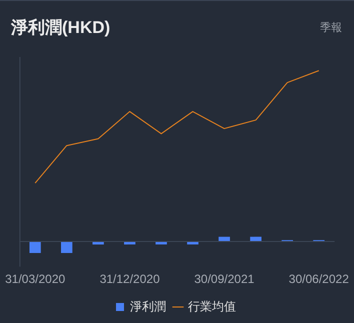 This screenshot has width=354, height=323. What do you see at coordinates (130, 279) in the screenshot?
I see `x-tick-label: 31/12/2020` at bounding box center [130, 279].